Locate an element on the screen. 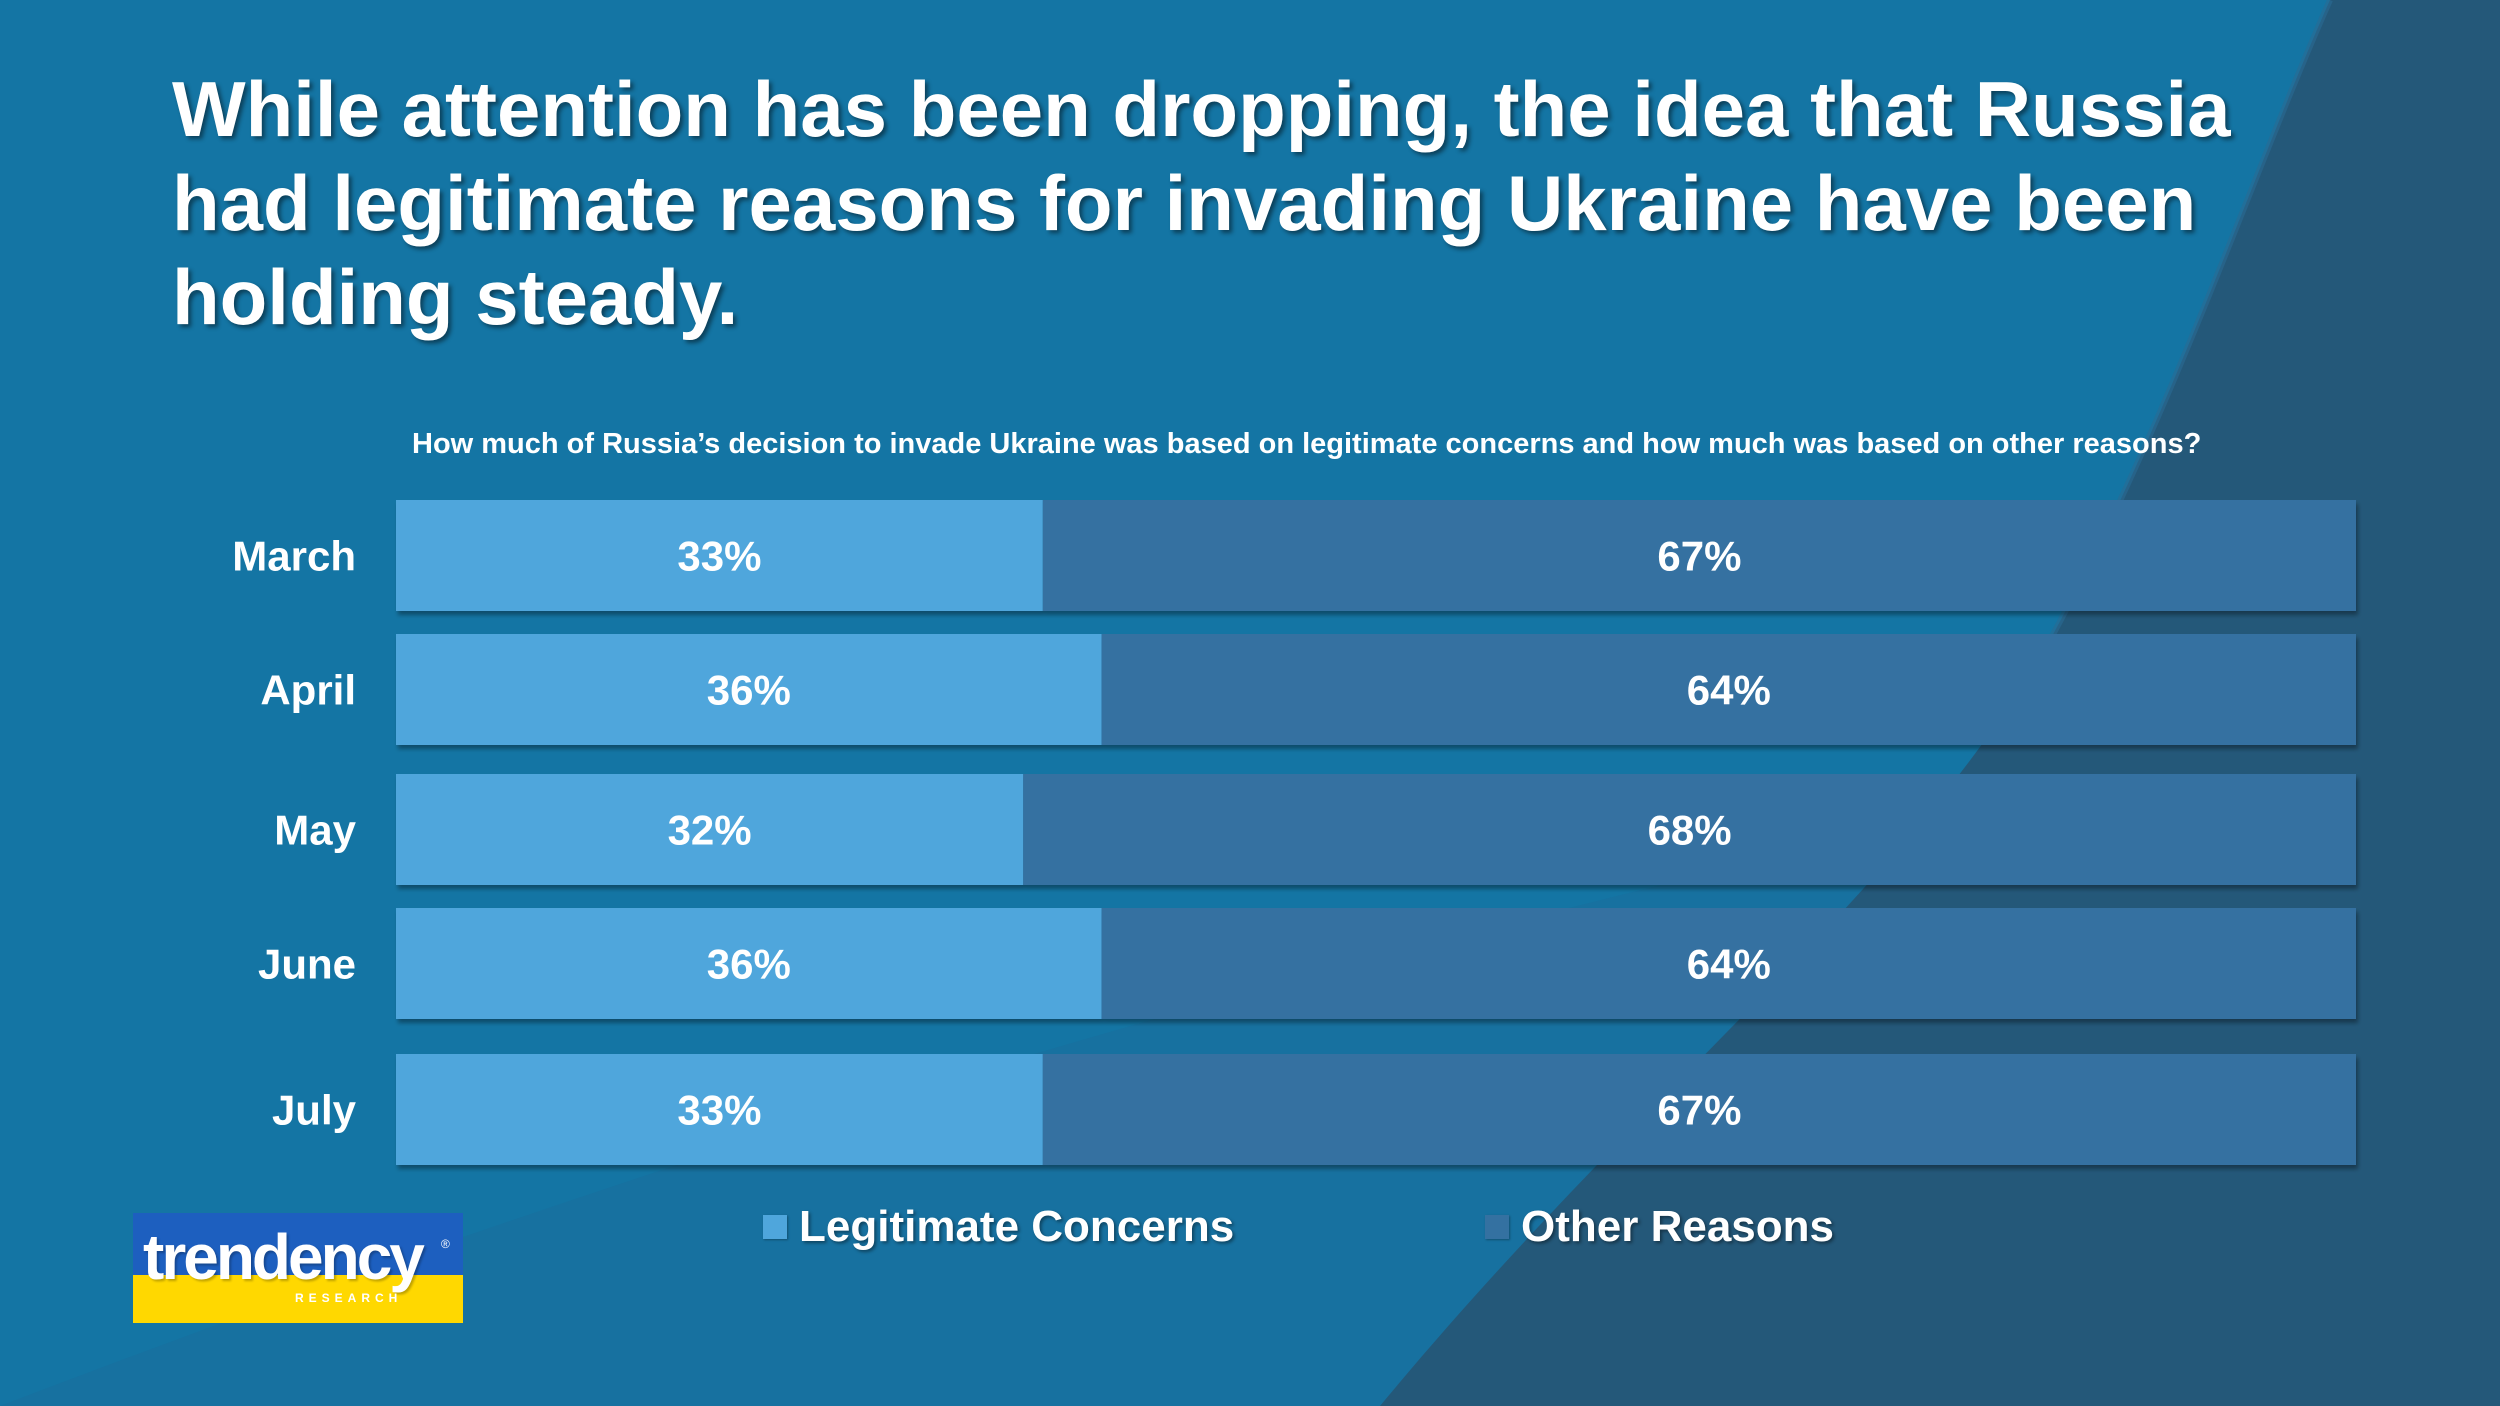 This screenshot has width=2500, height=1406. bar-segment-legitimate-june is located at coordinates (749, 963).